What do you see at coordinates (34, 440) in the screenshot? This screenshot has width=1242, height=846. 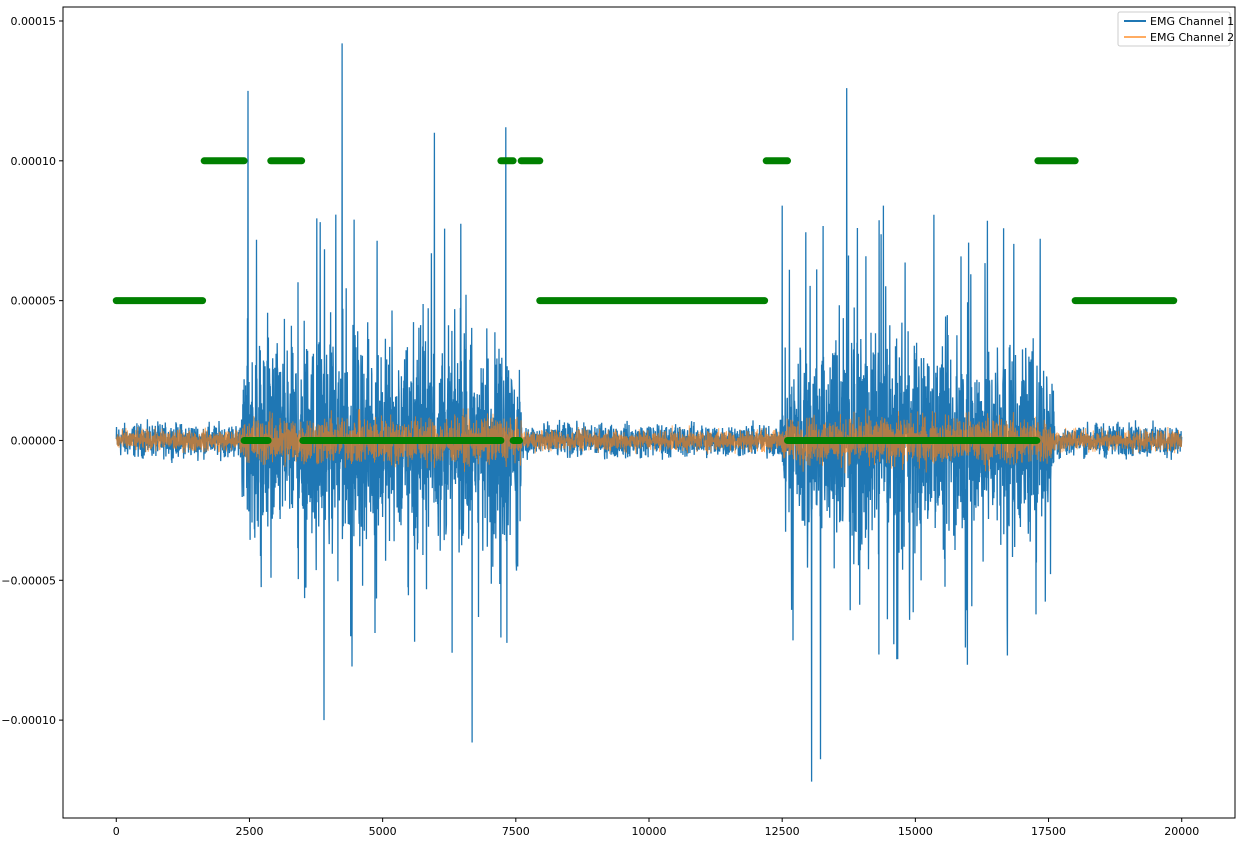 I see `y-tick-label: 0.00000` at bounding box center [34, 440].